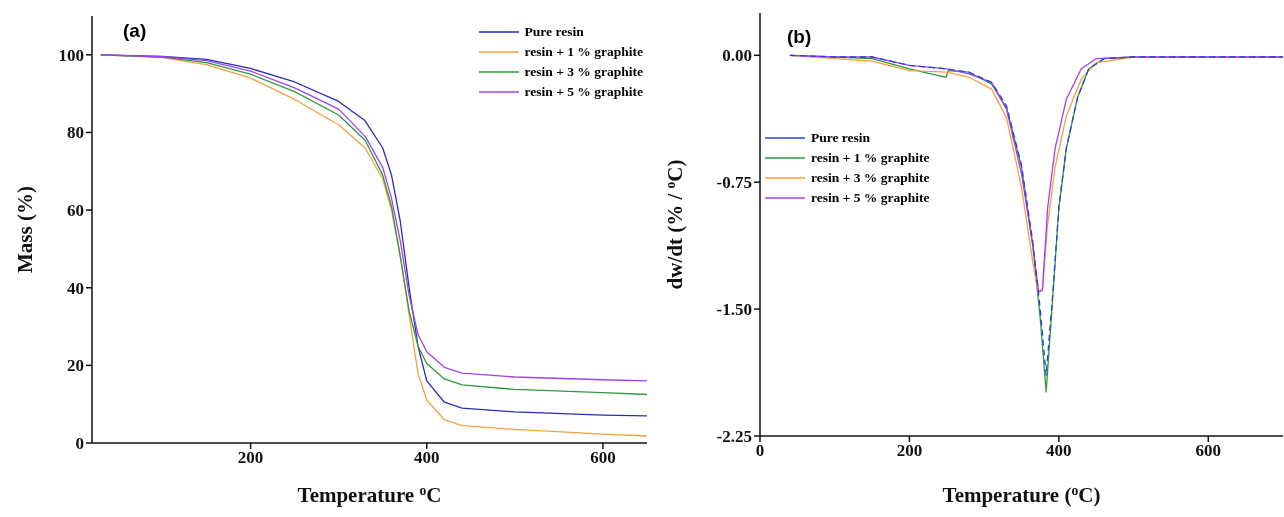 The height and width of the screenshot is (517, 1284). What do you see at coordinates (75, 366) in the screenshot?
I see `y-tick-label: 20` at bounding box center [75, 366].